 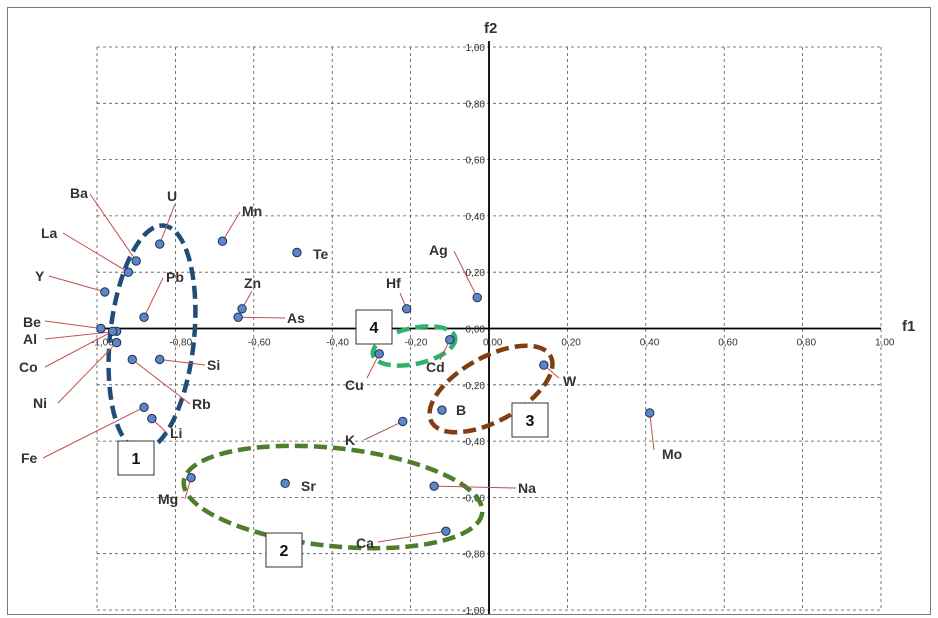 I want to click on point-label: Y, so click(x=40, y=276).